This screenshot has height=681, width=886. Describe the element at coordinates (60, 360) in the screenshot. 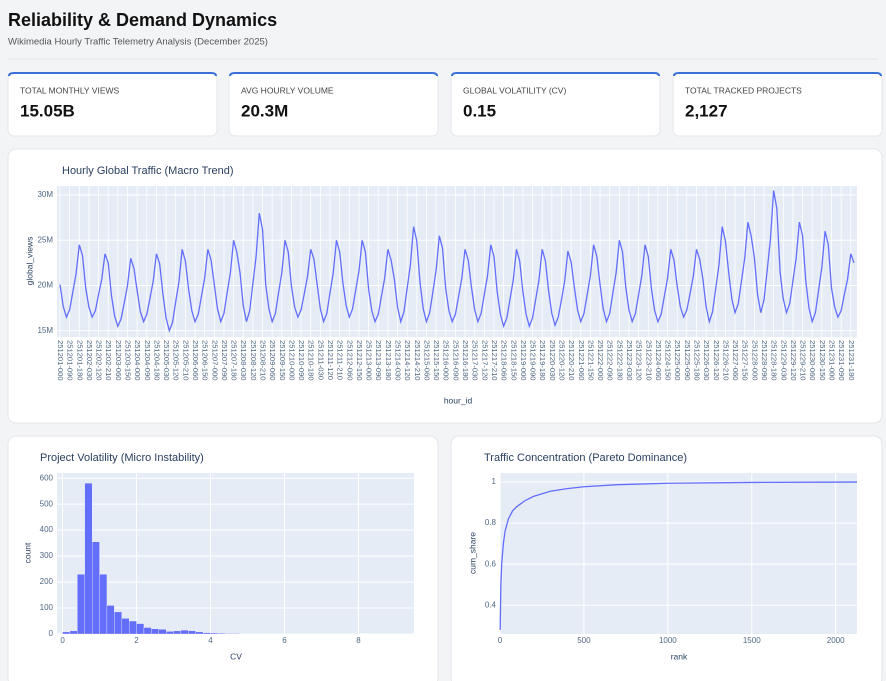

I see `x-tick-label: 251201-000` at that location.